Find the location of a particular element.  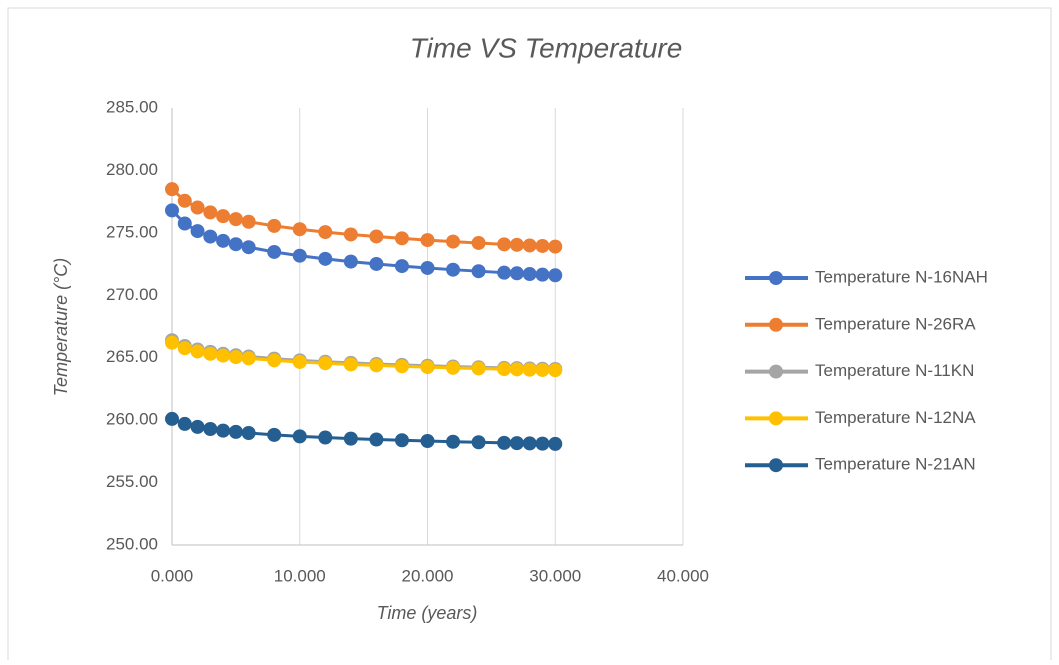

legend-label: Temperature N-16NAH is located at coordinates (901, 276).